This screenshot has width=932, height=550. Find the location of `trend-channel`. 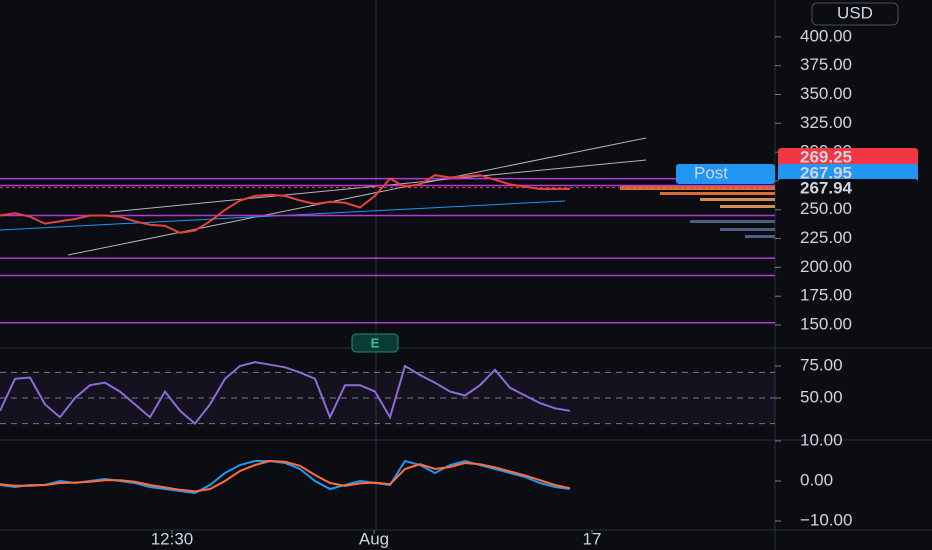

trend-channel is located at coordinates (357, 196).